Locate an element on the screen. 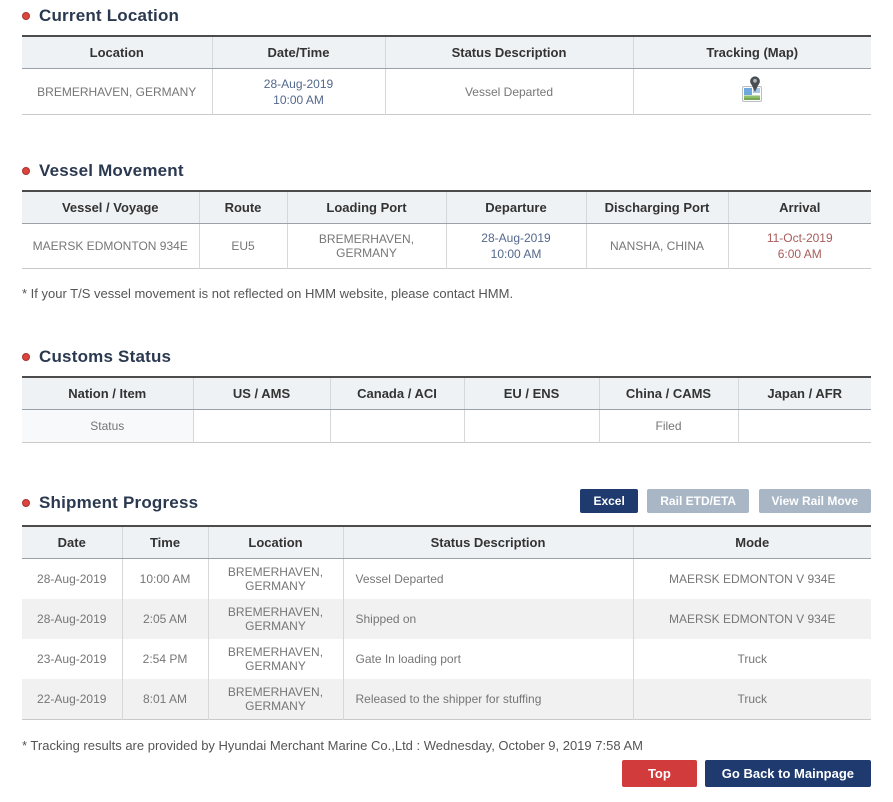 The image size is (893, 802). excel-button: Excel is located at coordinates (609, 501).